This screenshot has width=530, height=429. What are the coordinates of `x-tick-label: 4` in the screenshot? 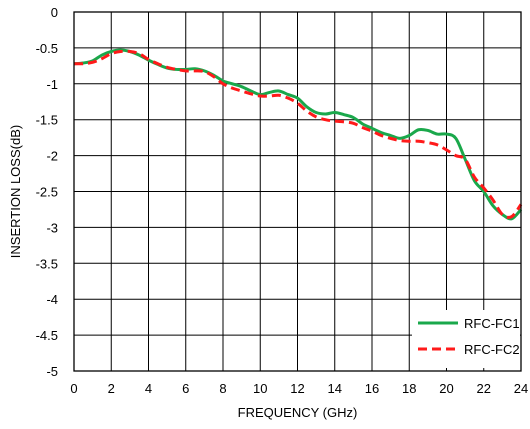 It's located at (148, 388).